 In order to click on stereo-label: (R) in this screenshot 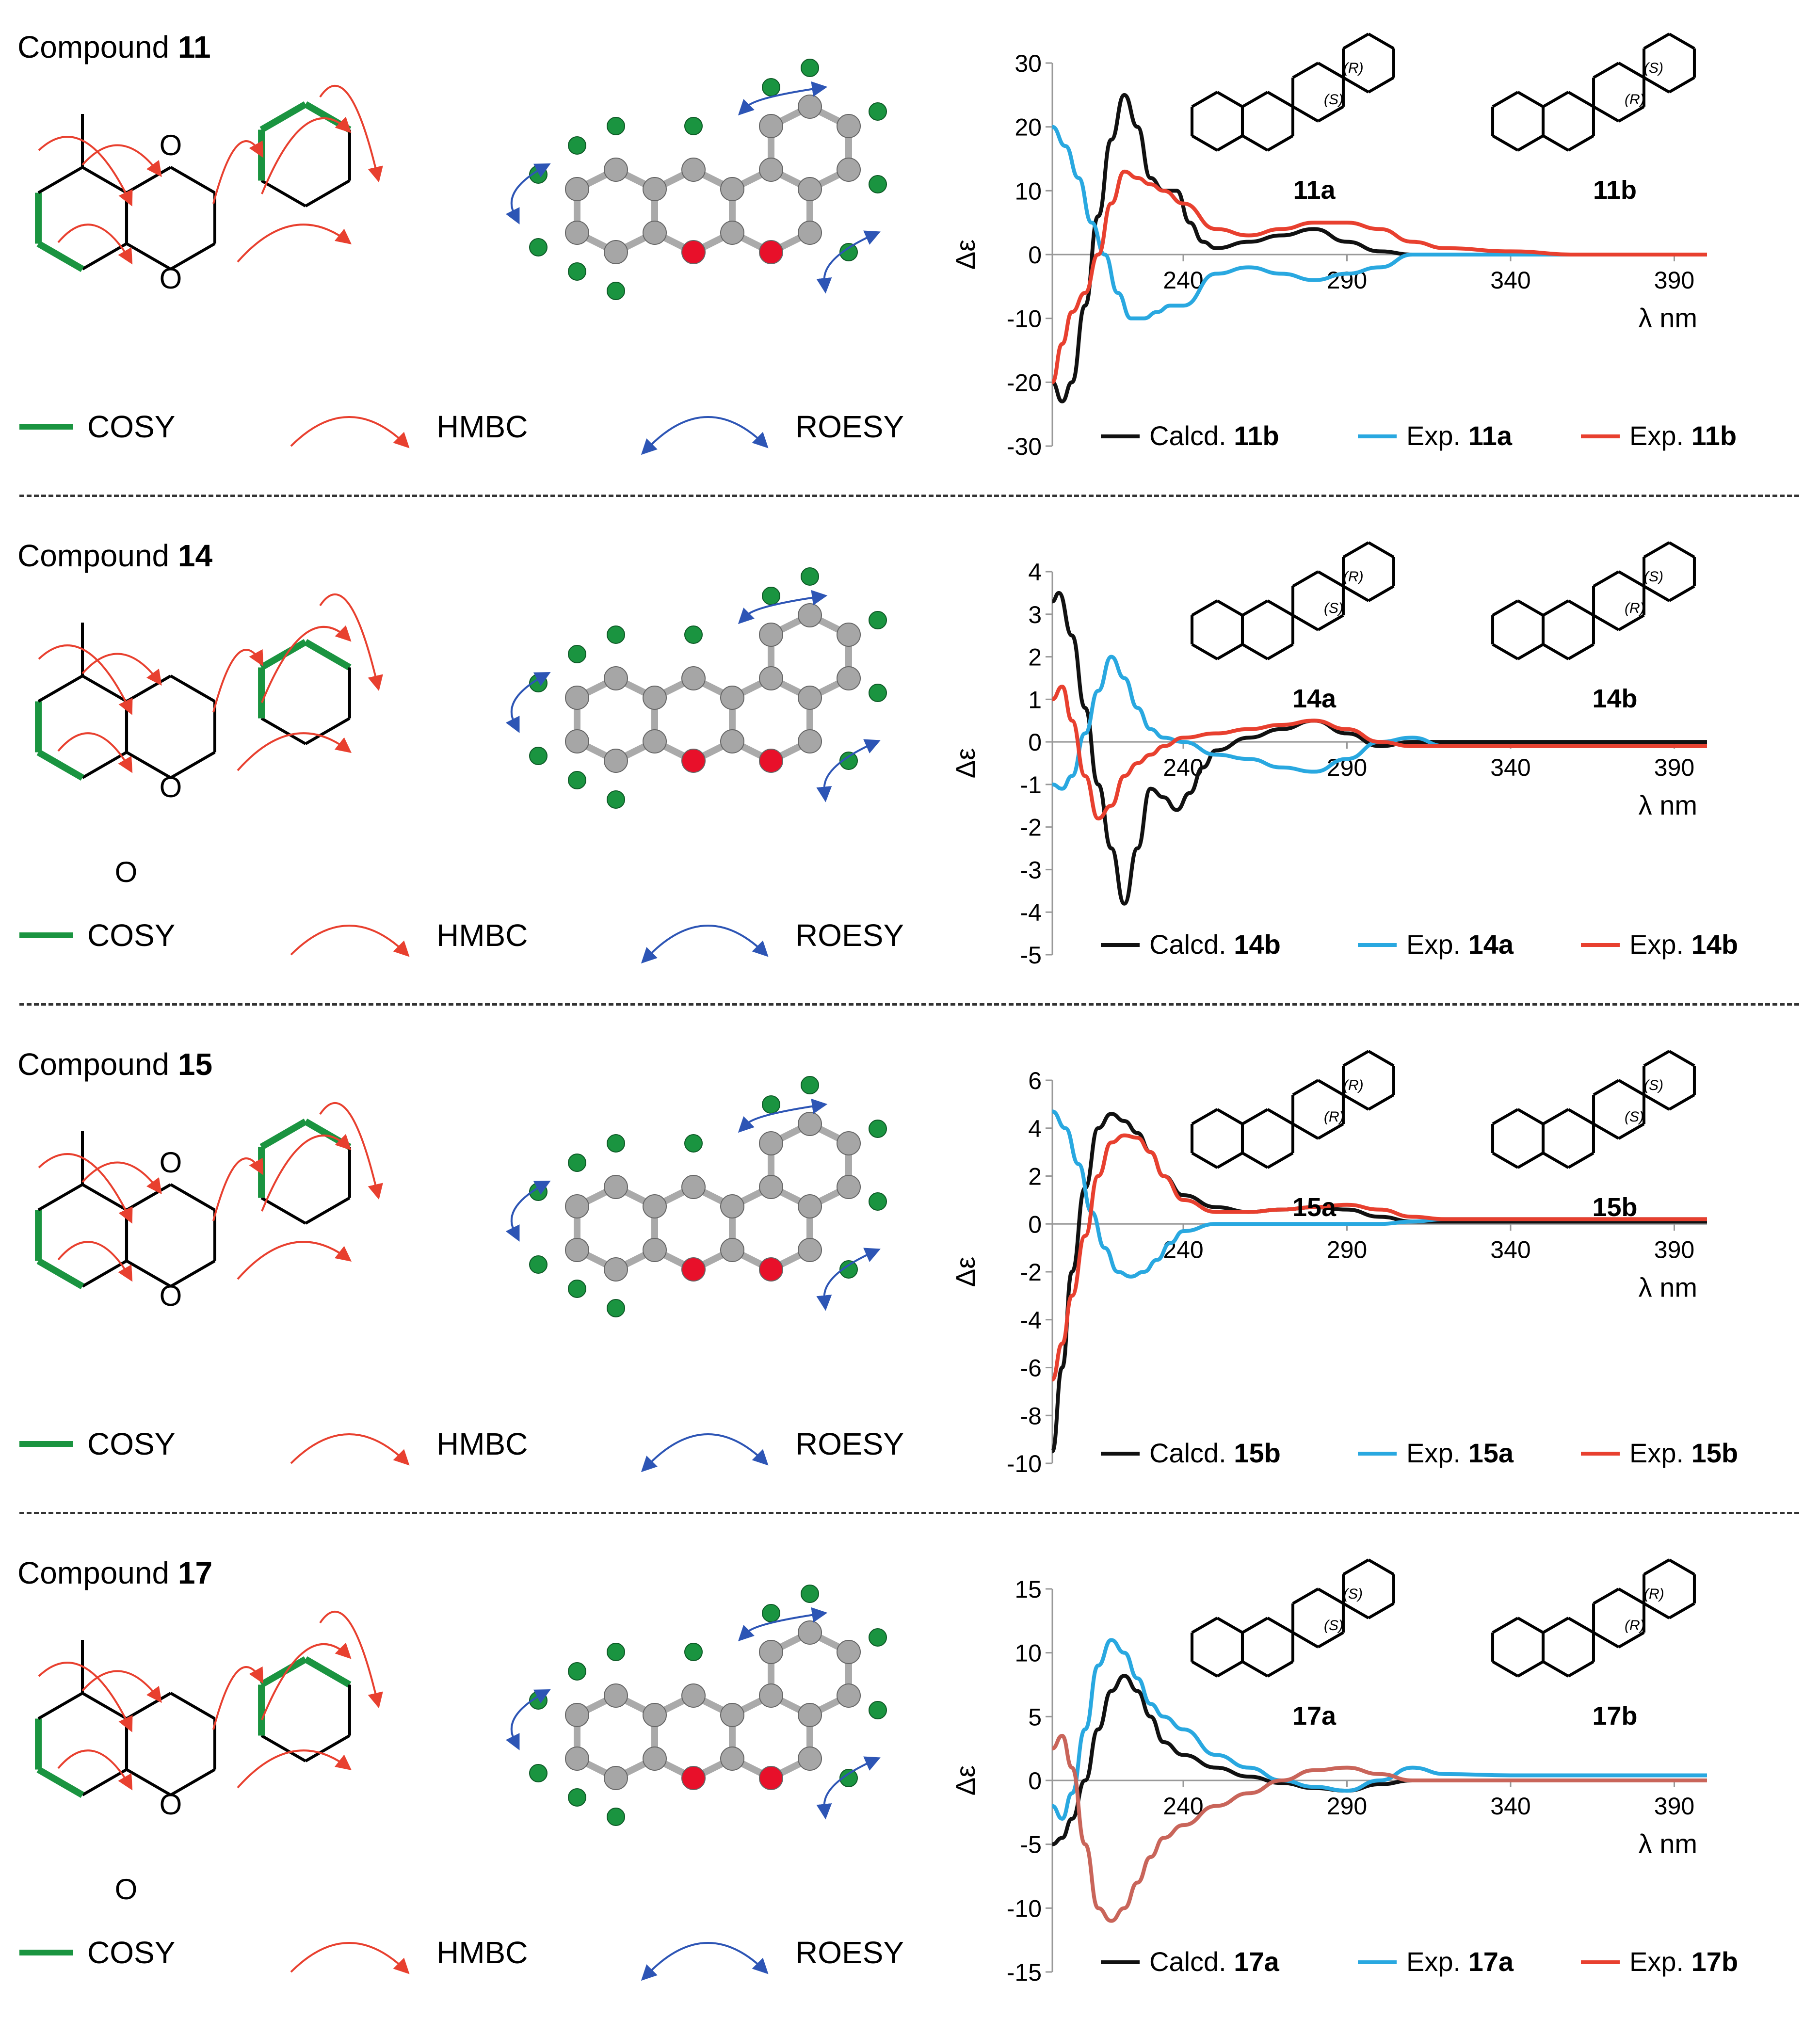, I will do `click(1353, 577)`.